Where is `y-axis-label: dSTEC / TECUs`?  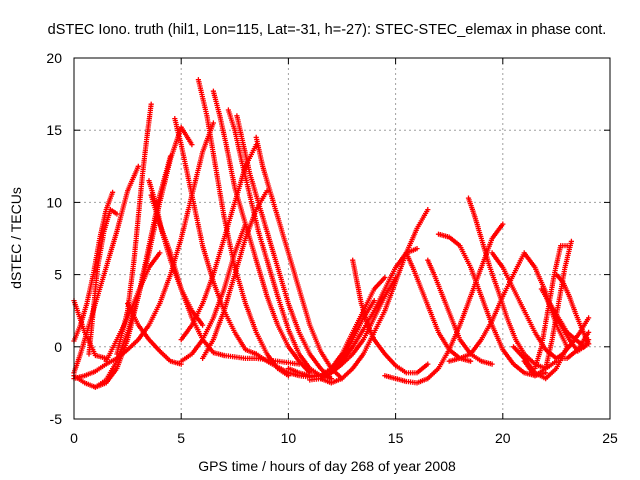
y-axis-label: dSTEC / TECUs is located at coordinates (16, 238).